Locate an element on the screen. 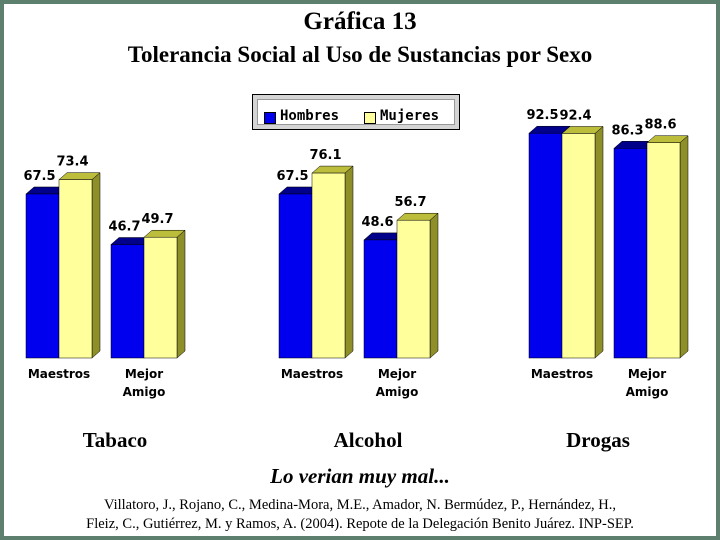 This screenshot has width=720, height=540. bar-alcohol-mejor-amigo-hombres is located at coordinates (380, 299).